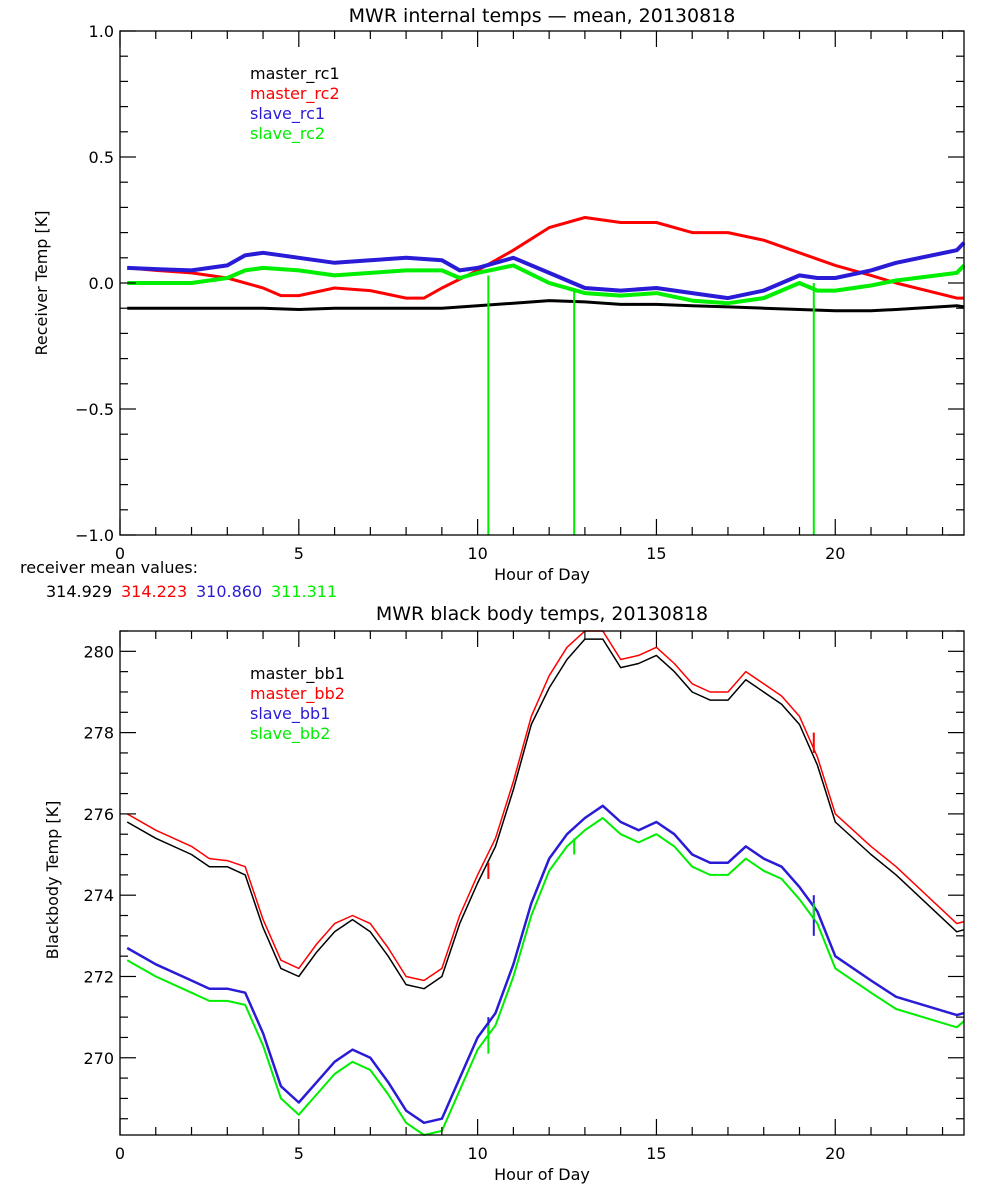 The width and height of the screenshot is (1000, 1200). I want to click on y-tick-label: 278, so click(98, 733).